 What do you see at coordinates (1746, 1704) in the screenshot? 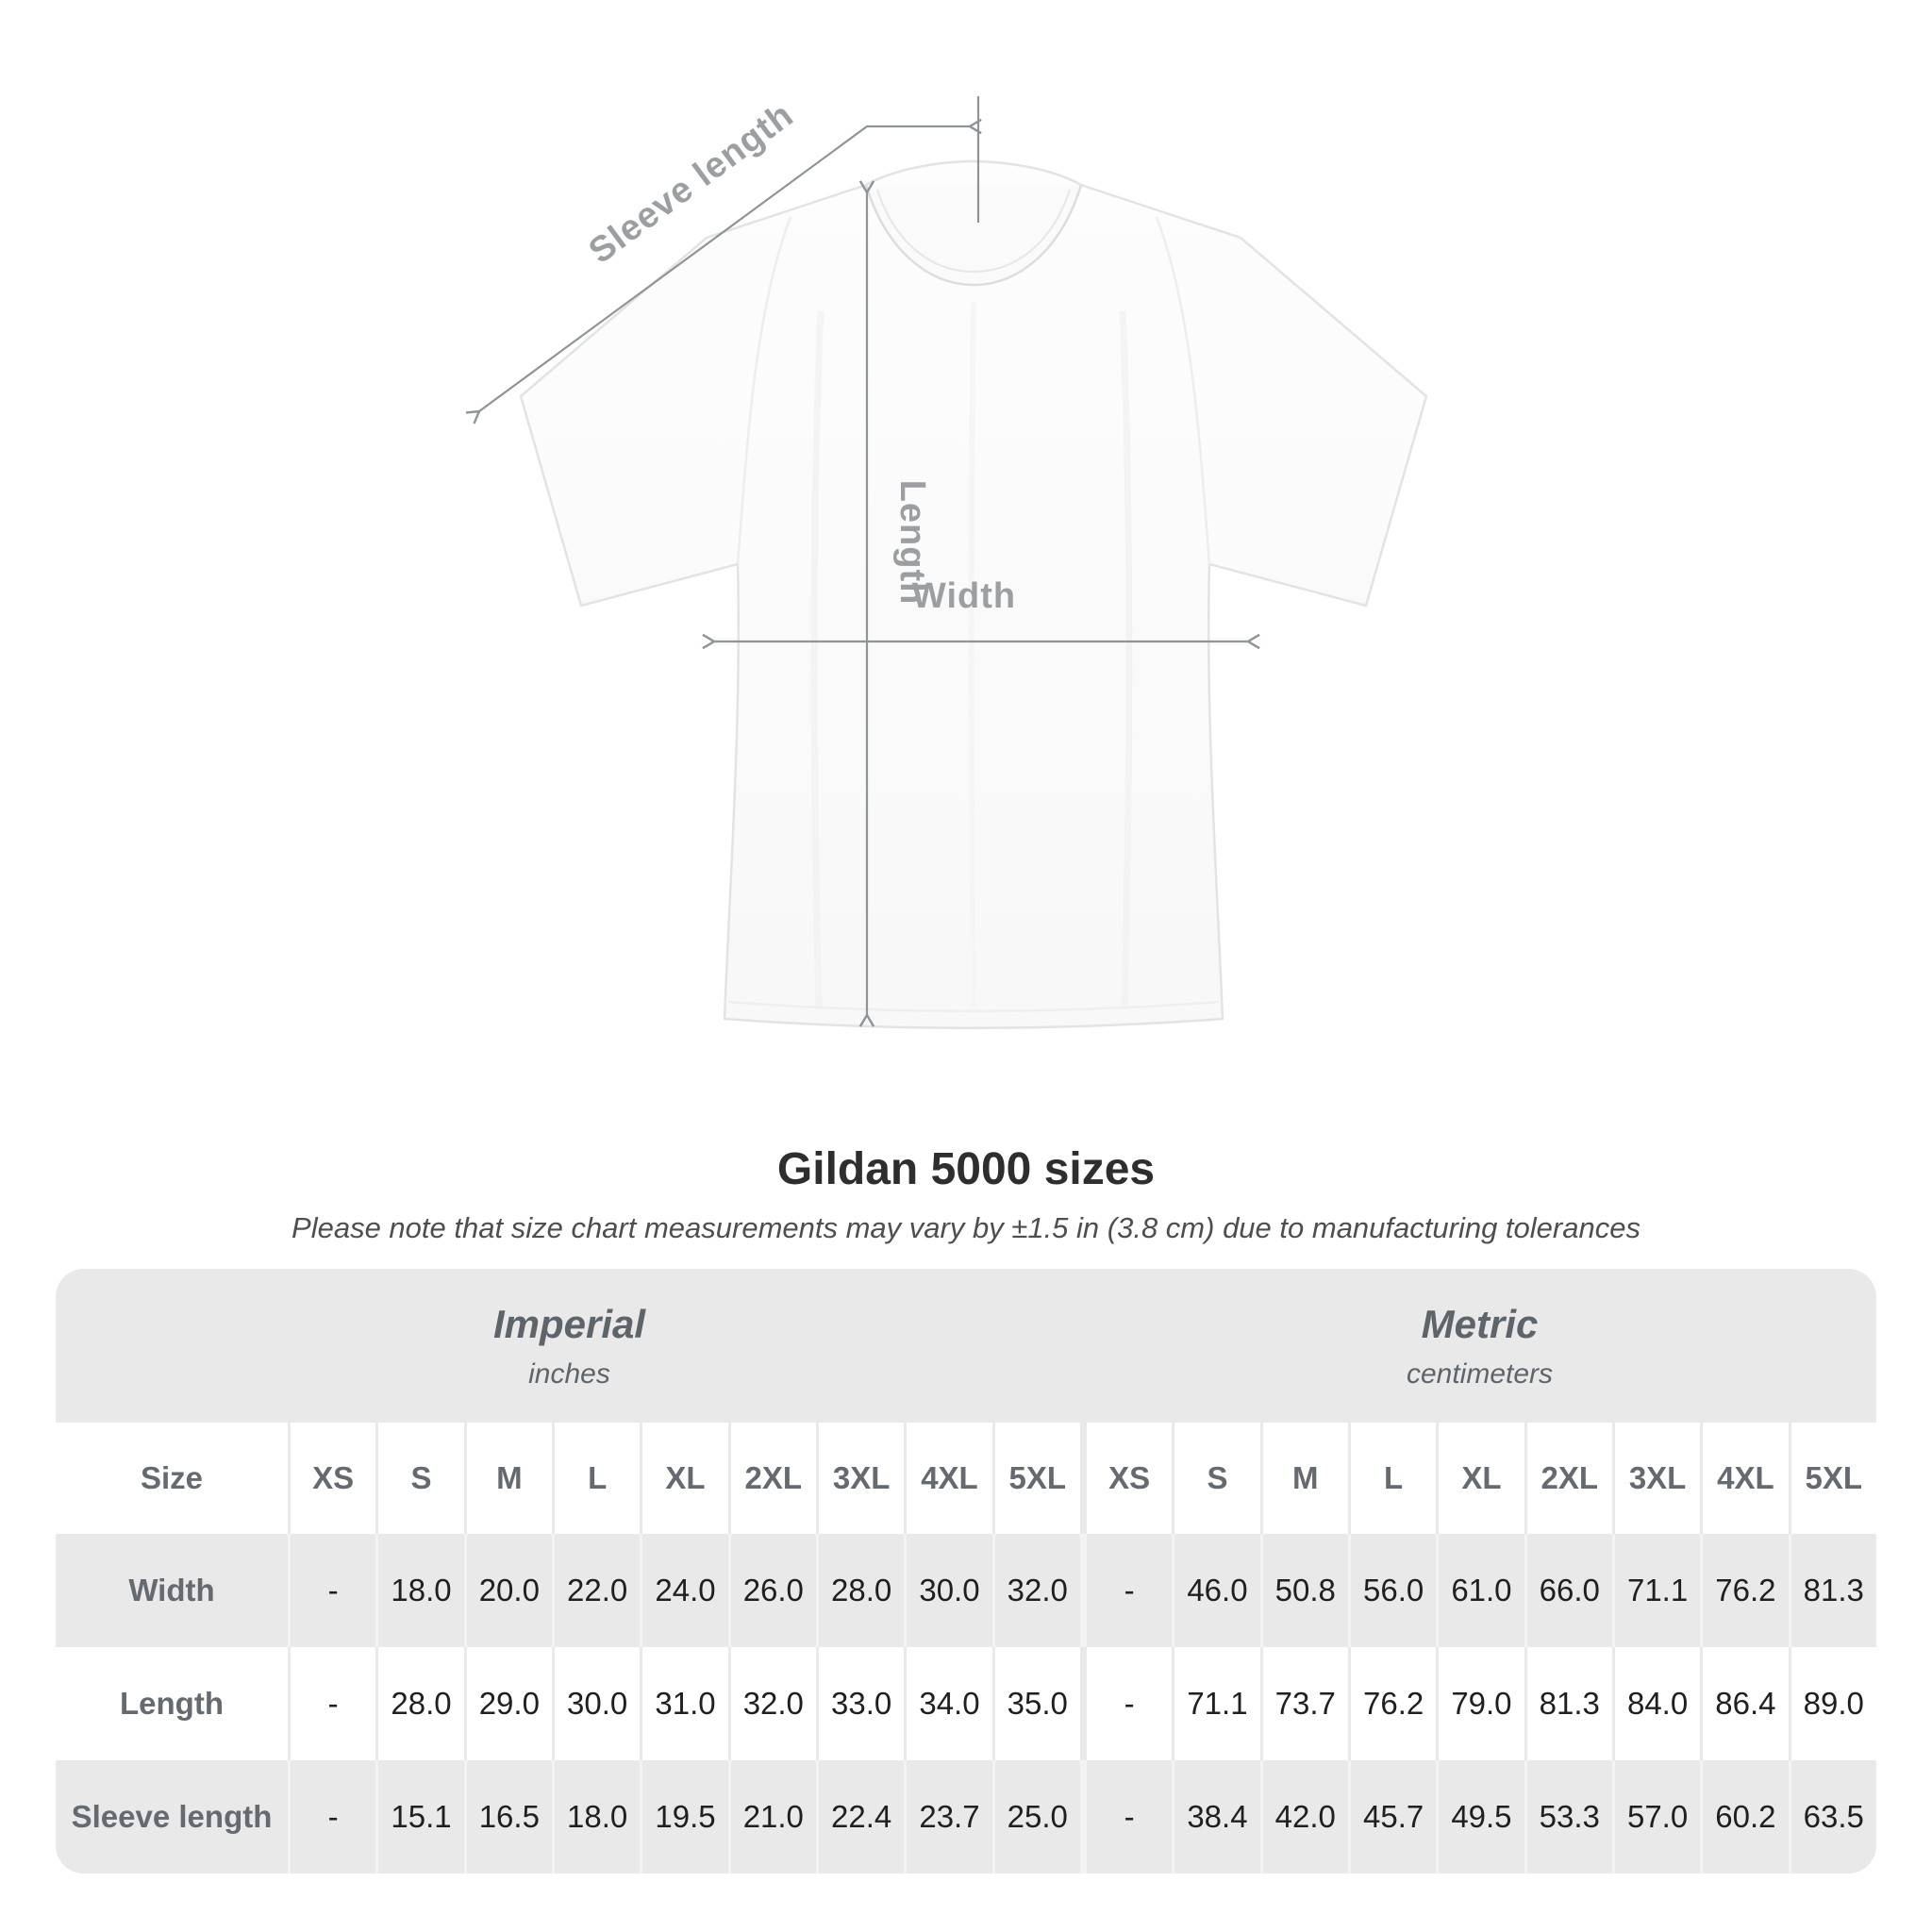
I see `value-cell: 86.4` at bounding box center [1746, 1704].